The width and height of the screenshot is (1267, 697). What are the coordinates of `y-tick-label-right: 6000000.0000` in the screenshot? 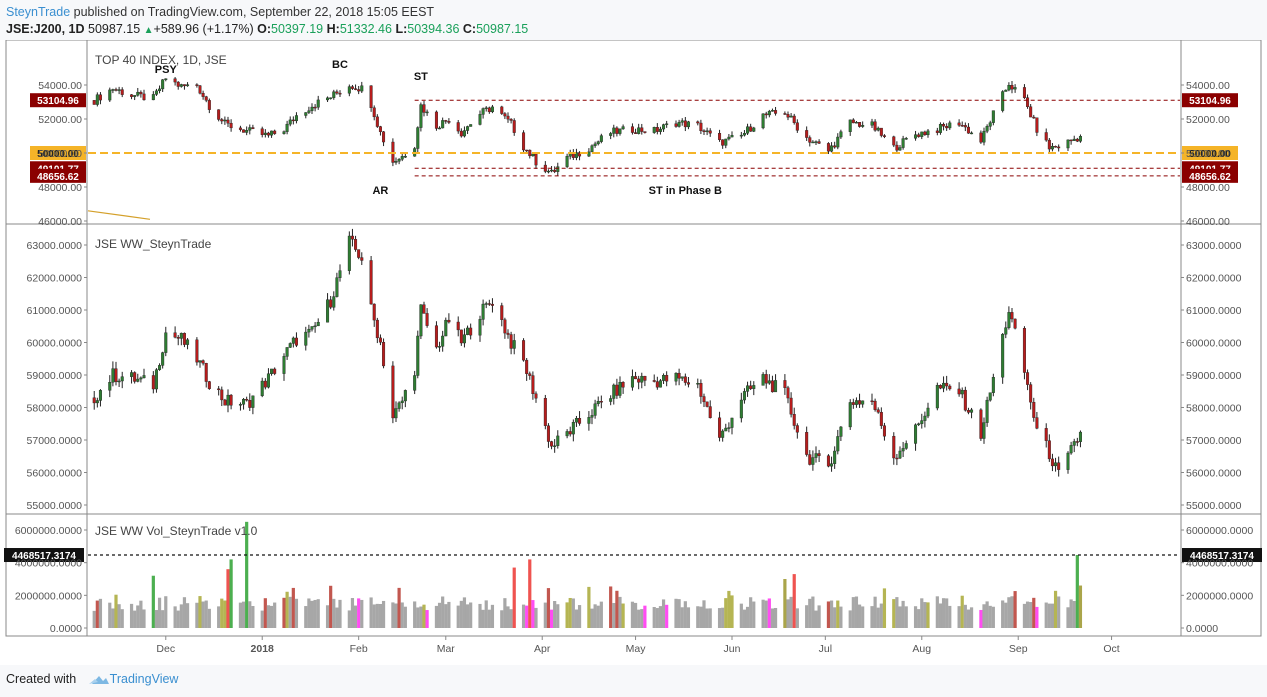 It's located at (1219, 531).